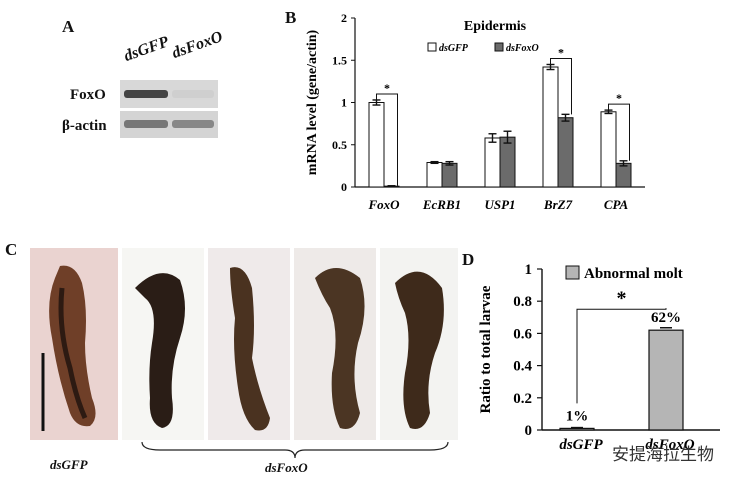 This screenshot has width=733, height=486. What do you see at coordinates (550, 127) in the screenshot?
I see `bar-BrZ7-dsGFP` at bounding box center [550, 127].